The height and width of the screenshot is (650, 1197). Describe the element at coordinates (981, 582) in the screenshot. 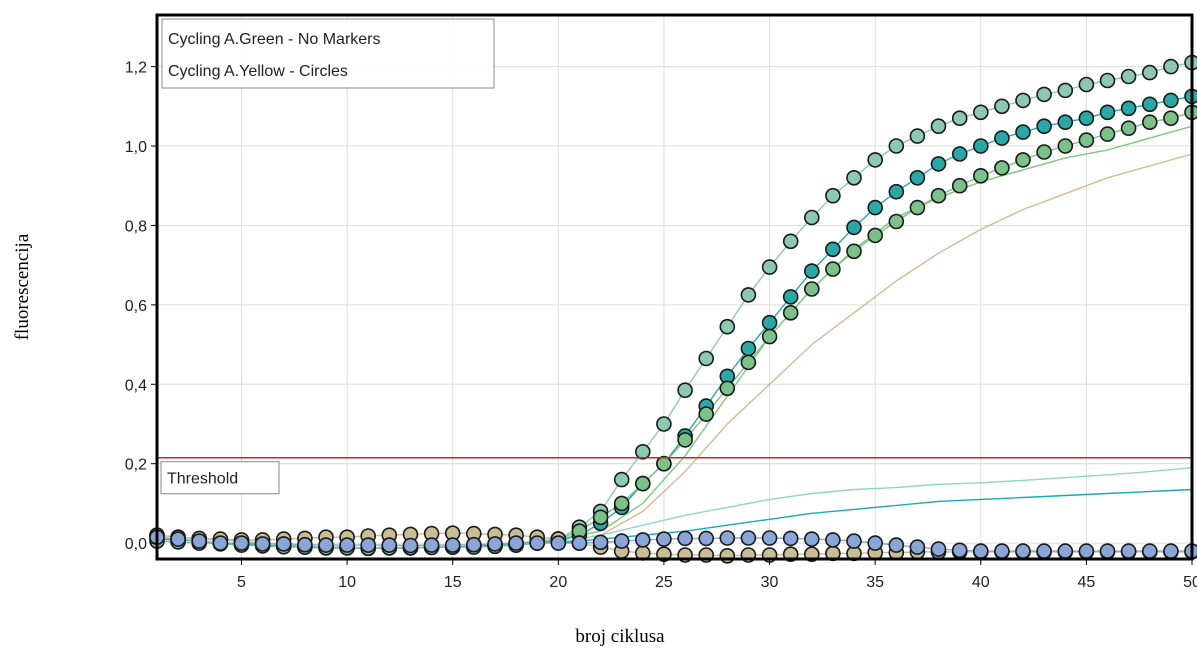

I see `x-tick-label: 40` at that location.